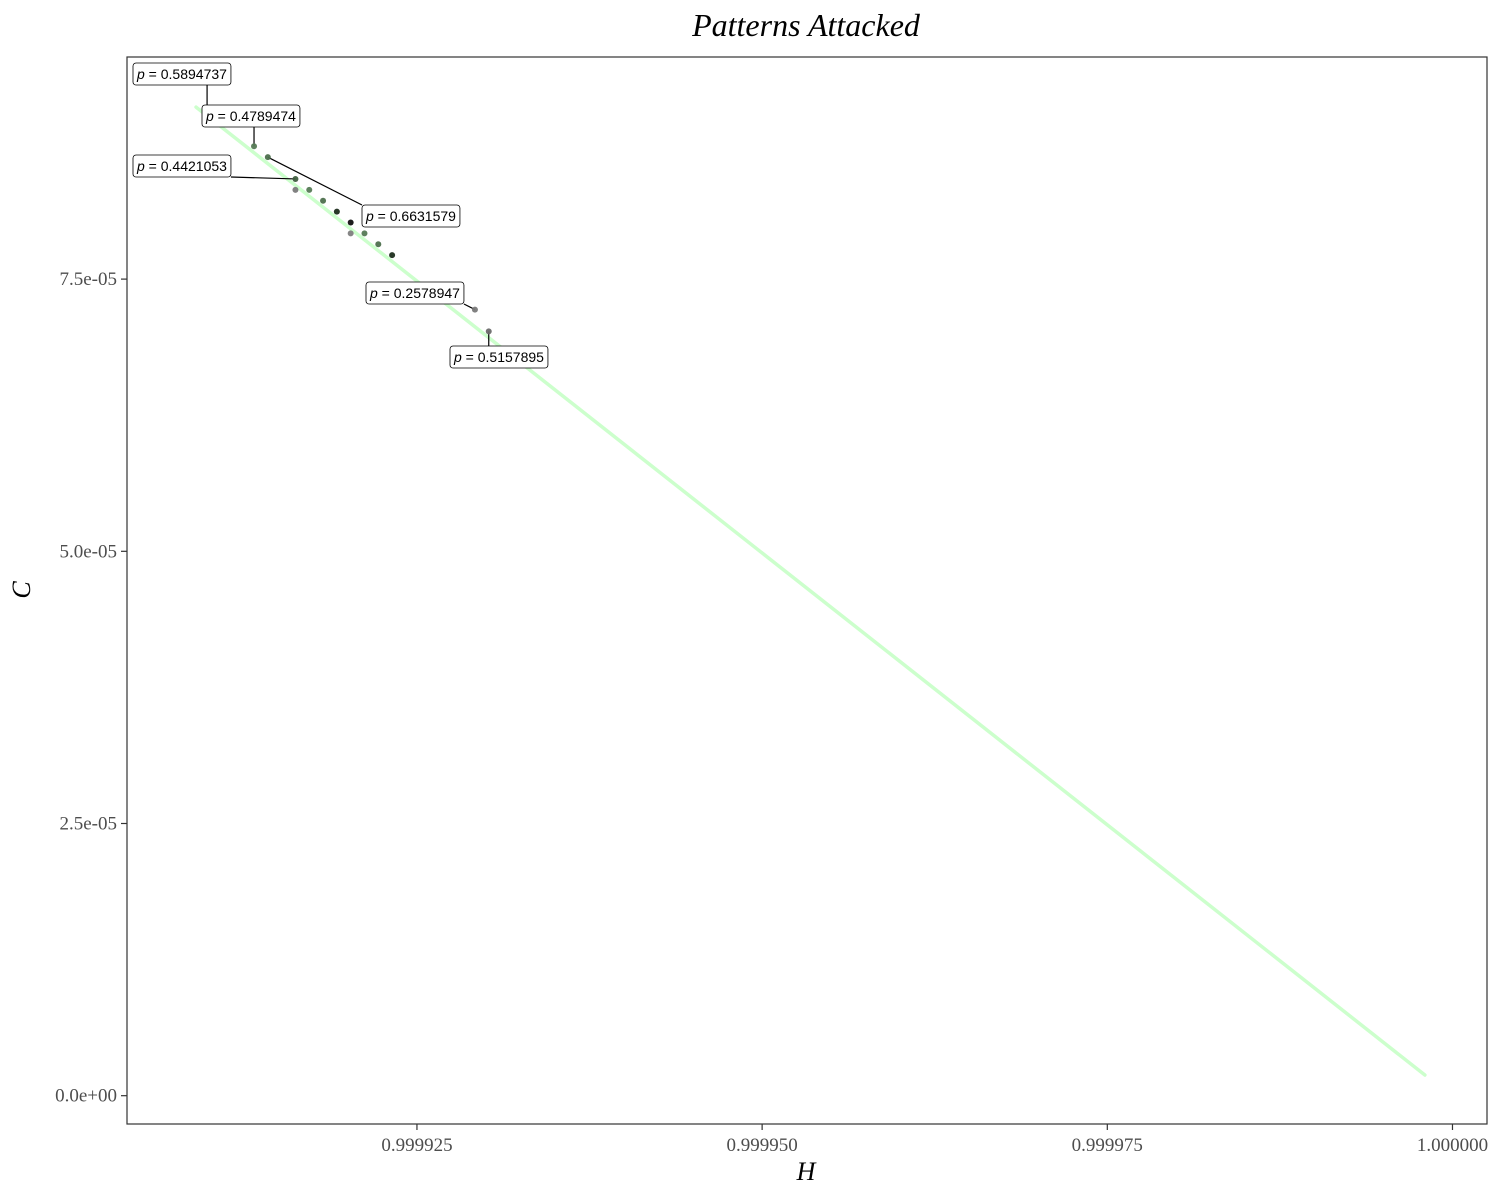 This screenshot has width=1500, height=1200. I want to click on annotation-label: p = 0.4421053, so click(182, 166).